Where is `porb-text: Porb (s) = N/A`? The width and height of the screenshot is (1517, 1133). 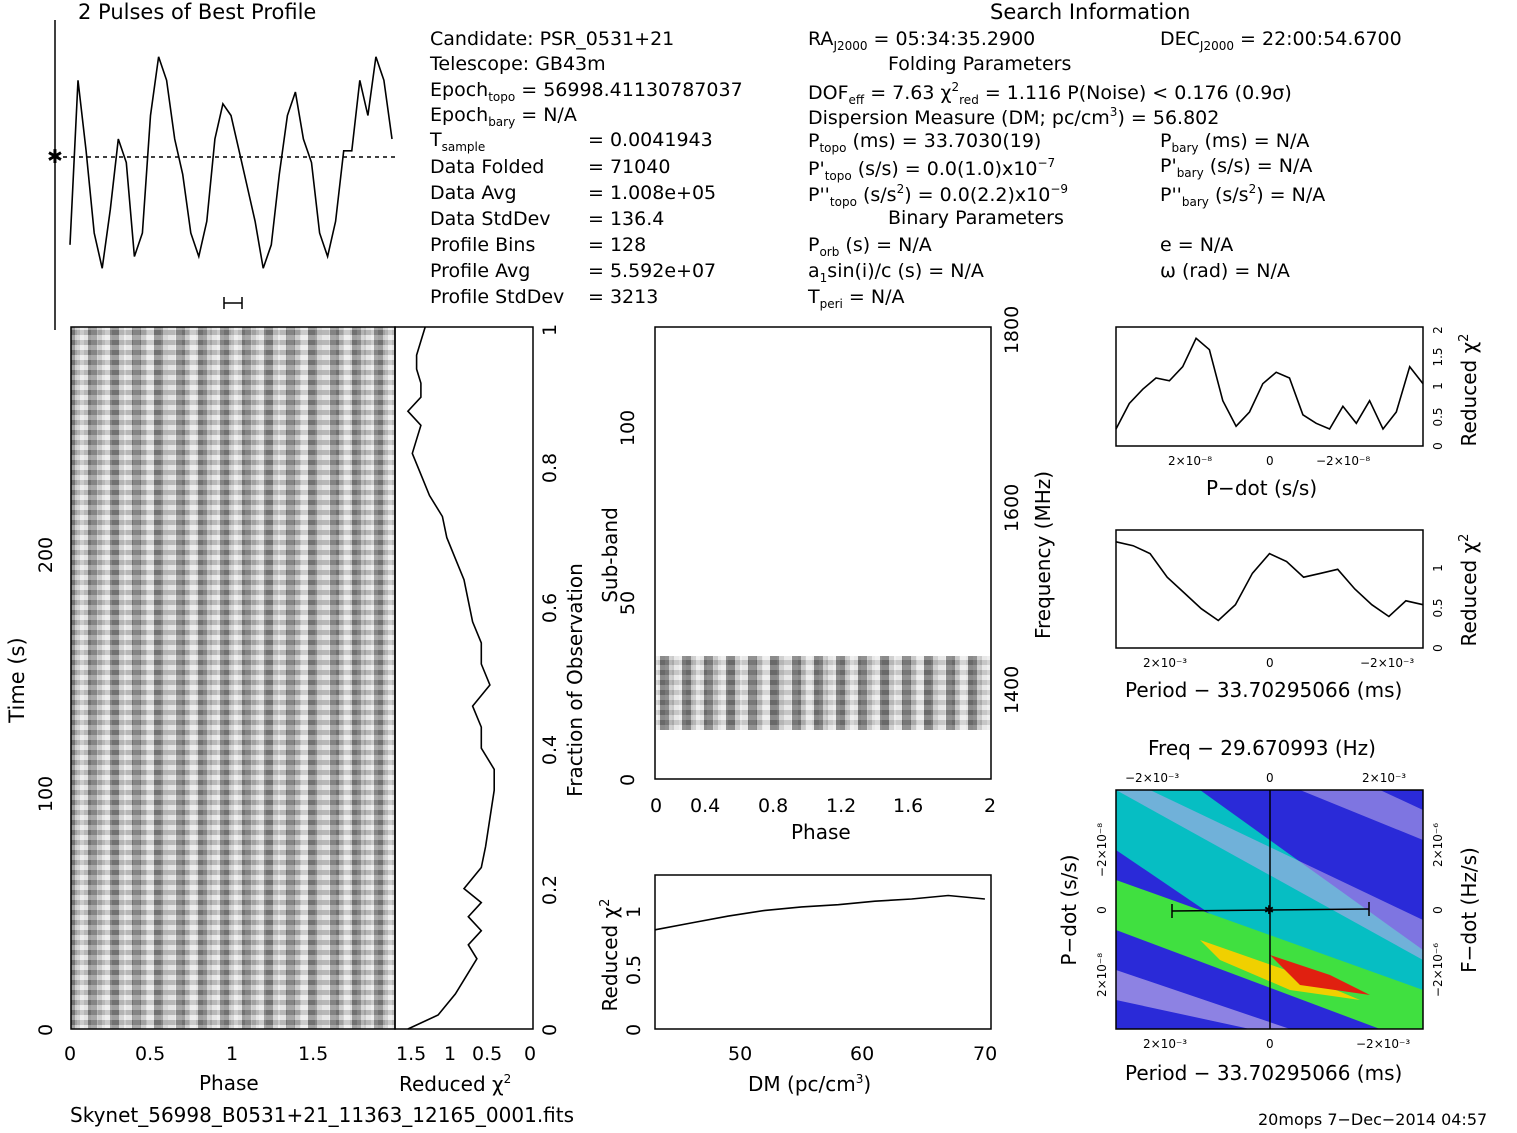
porb-text: Porb (s) = N/A is located at coordinates (870, 246).